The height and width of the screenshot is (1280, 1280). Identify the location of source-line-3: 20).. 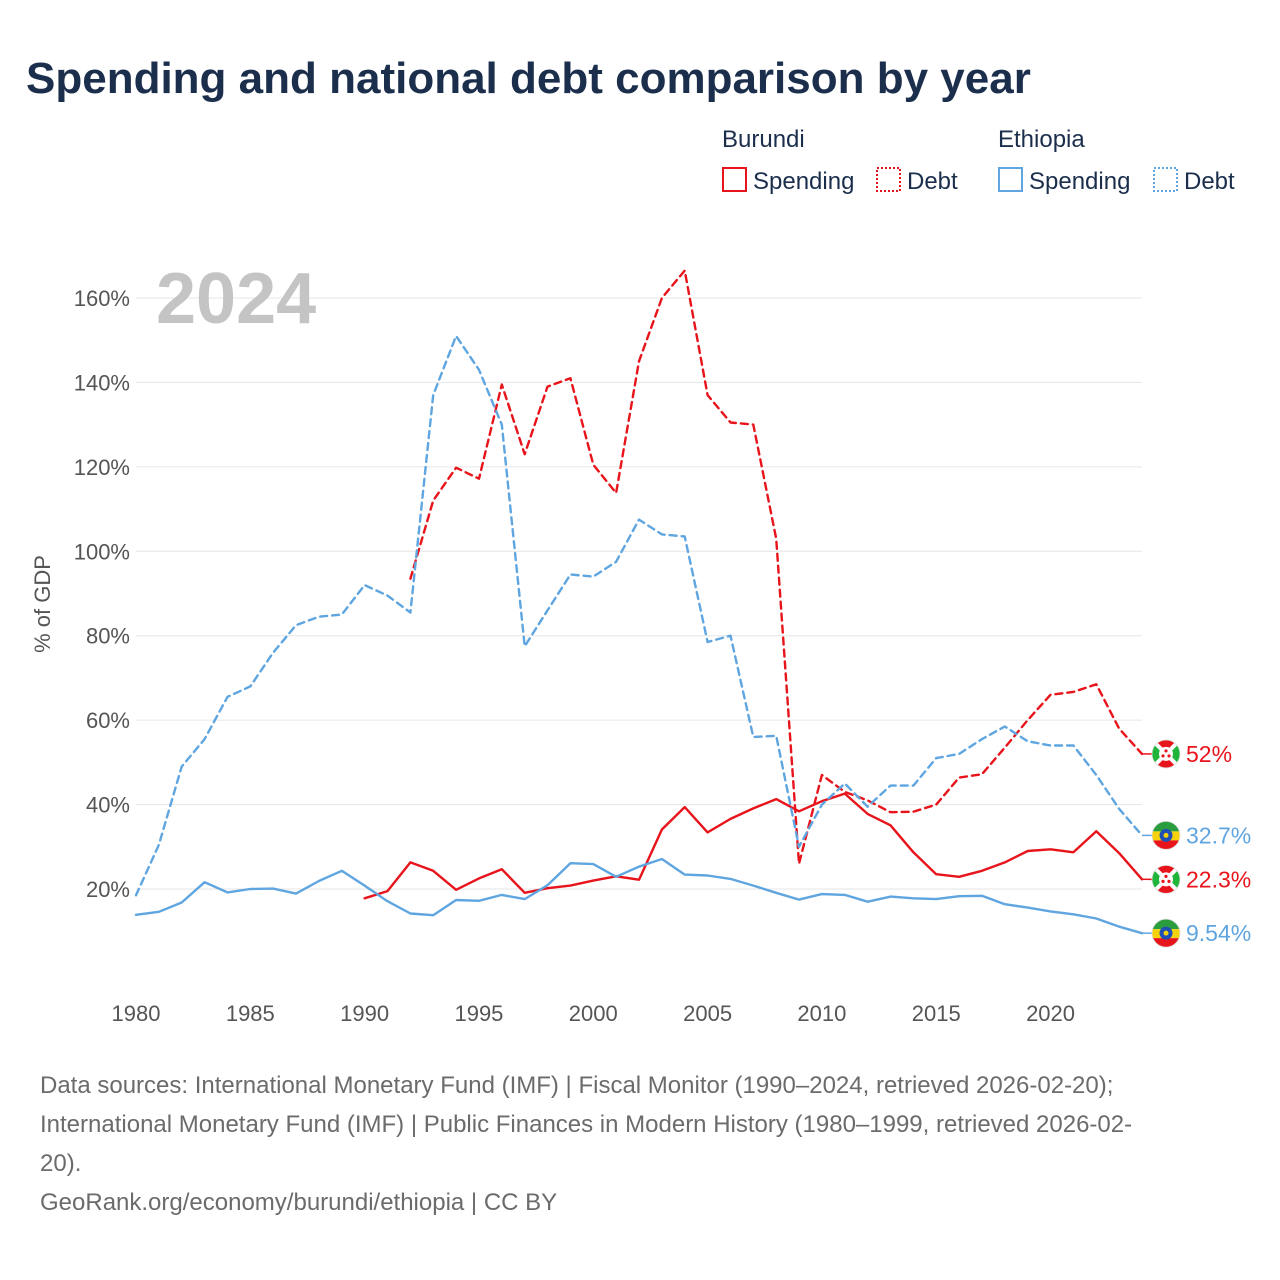
(60, 1163).